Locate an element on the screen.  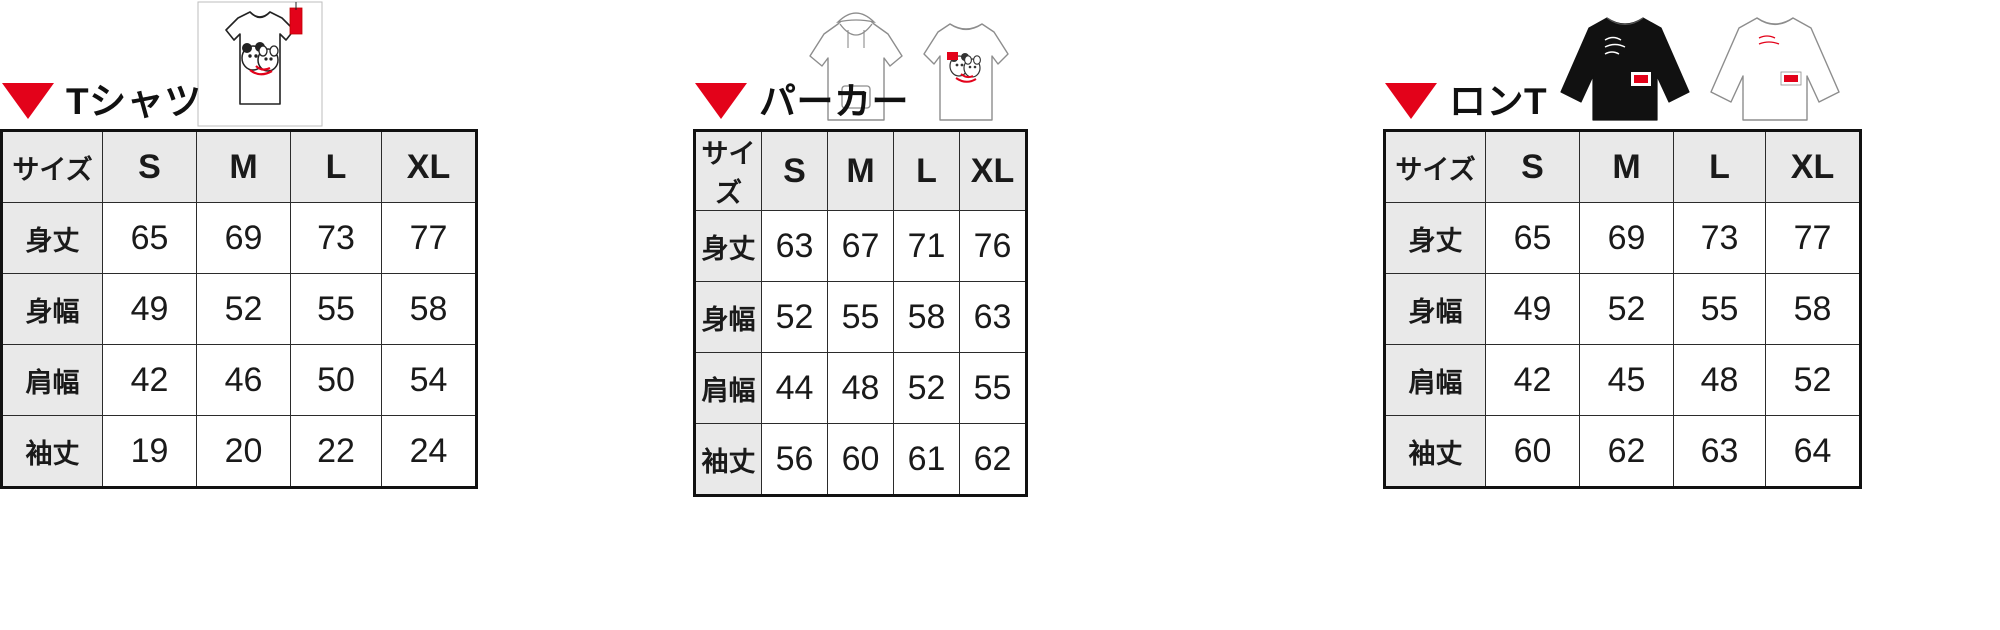
table-row: 袖丈 19 20 22 24 is located at coordinates (239, 451).